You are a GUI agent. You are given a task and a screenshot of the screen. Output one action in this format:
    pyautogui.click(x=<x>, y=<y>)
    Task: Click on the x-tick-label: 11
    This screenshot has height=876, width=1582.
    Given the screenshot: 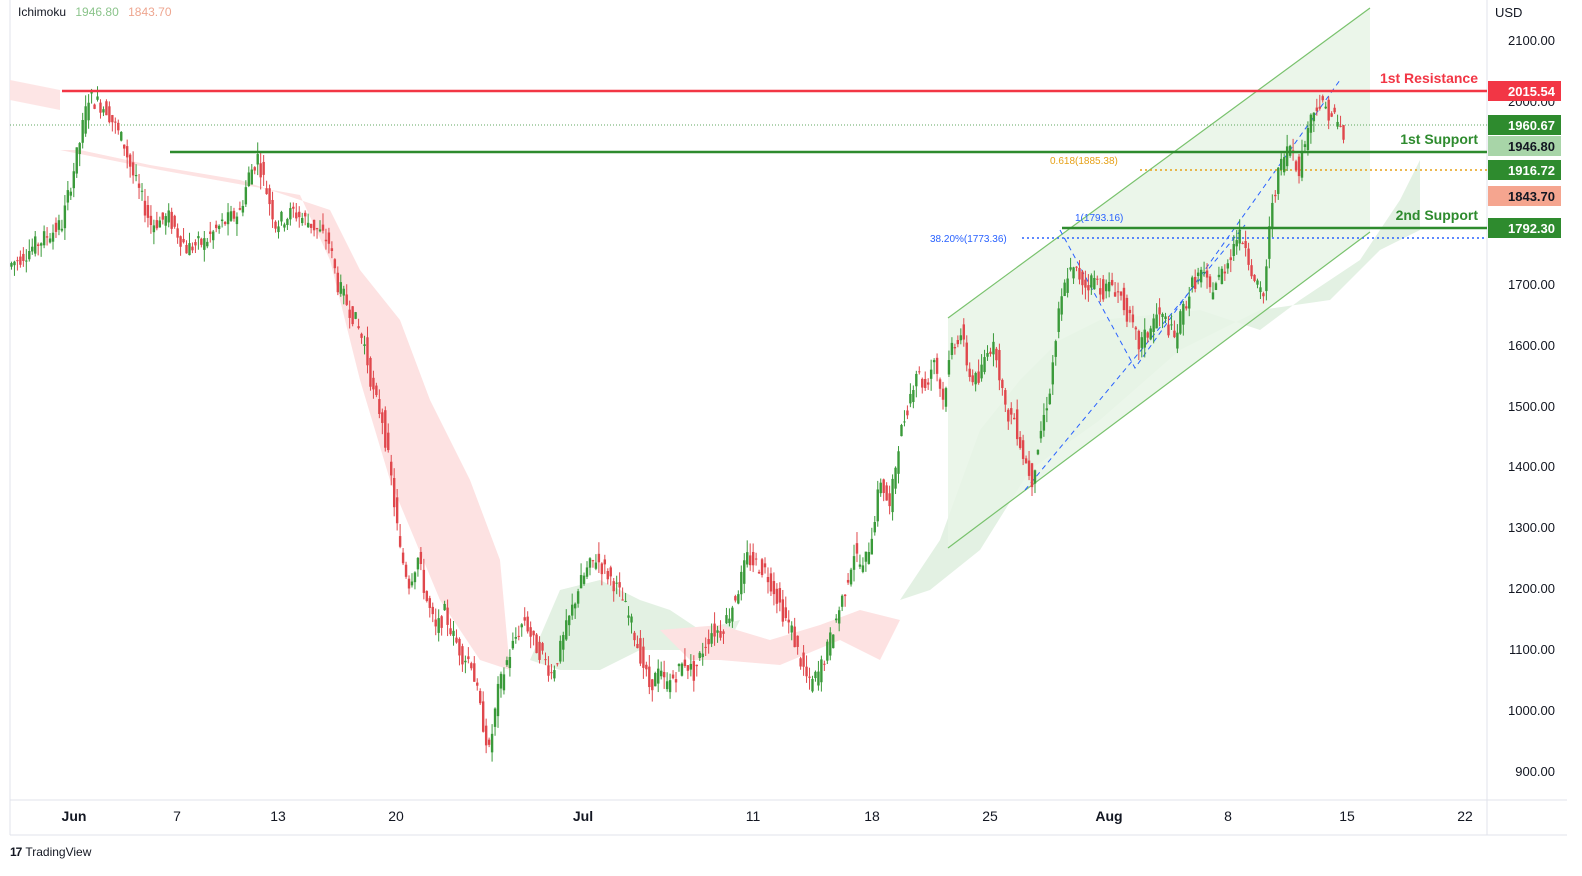 What is the action you would take?
    pyautogui.click(x=753, y=816)
    